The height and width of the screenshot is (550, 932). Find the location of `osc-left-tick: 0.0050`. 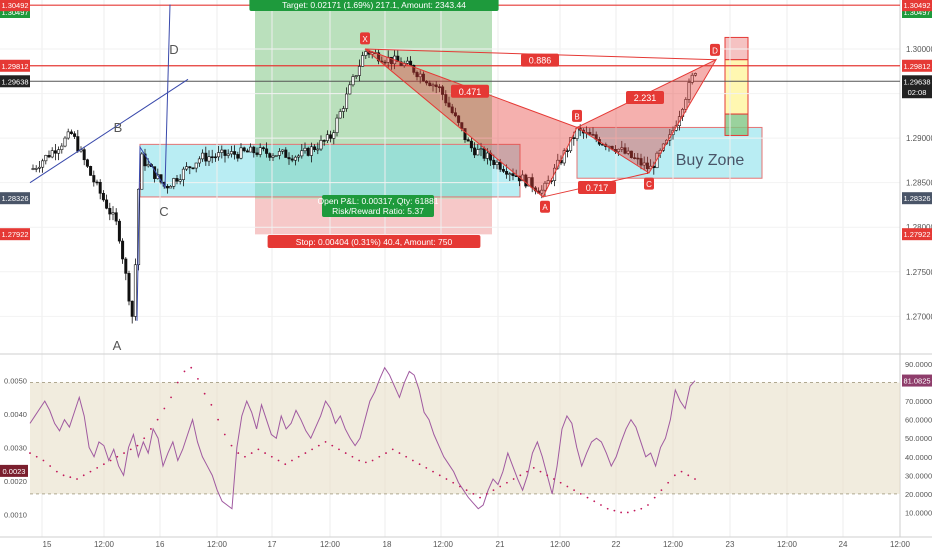

osc-left-tick: 0.0050 is located at coordinates (15, 381).